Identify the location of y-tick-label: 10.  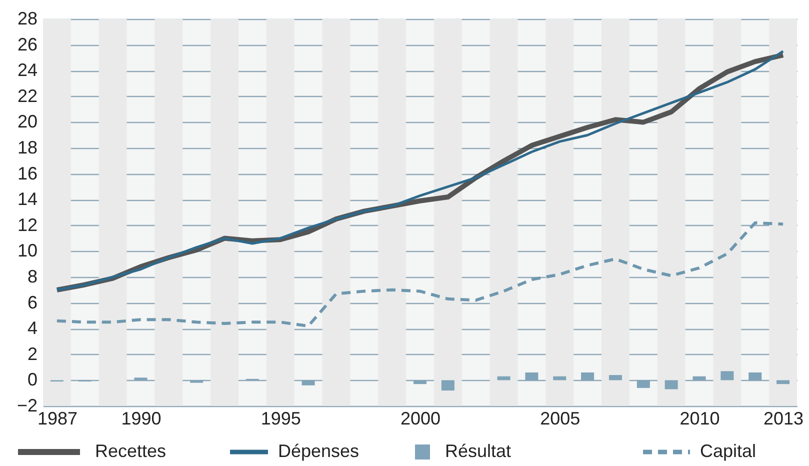
(27, 250).